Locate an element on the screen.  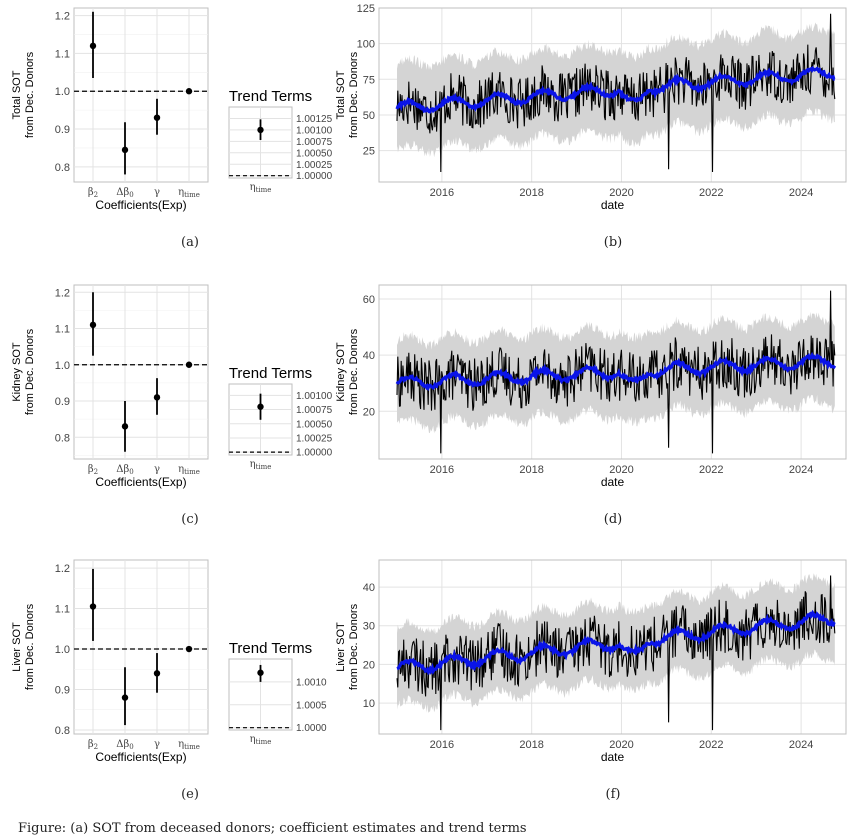
series-prediction-band is located at coordinates (616, 372).